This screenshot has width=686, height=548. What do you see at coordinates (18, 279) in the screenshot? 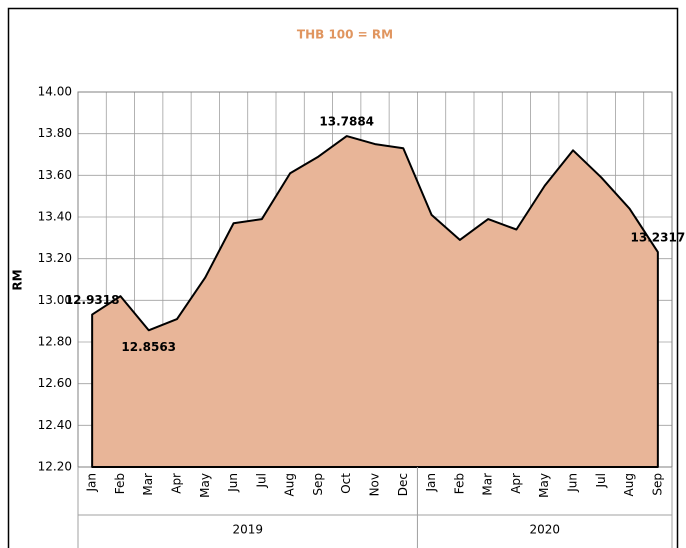
I see `y-axis-label: RM` at bounding box center [18, 279].